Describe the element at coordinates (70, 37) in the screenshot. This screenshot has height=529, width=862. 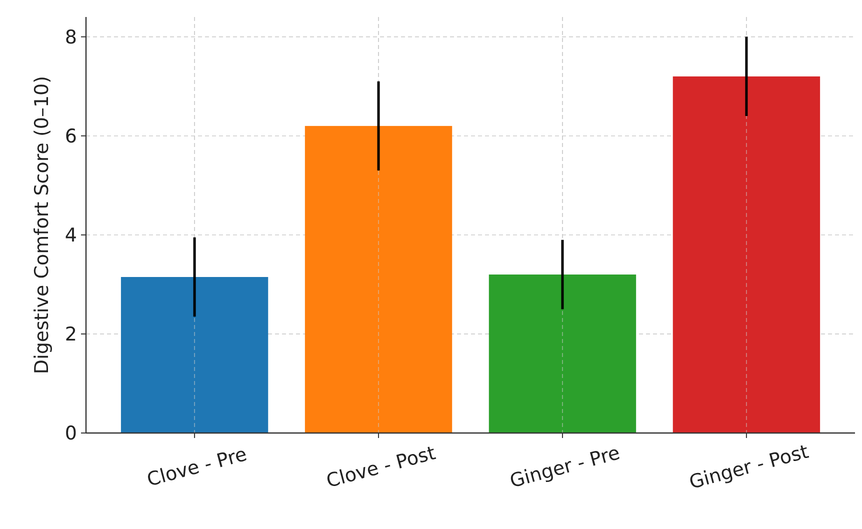
I see `y-tick-label: 8` at that location.